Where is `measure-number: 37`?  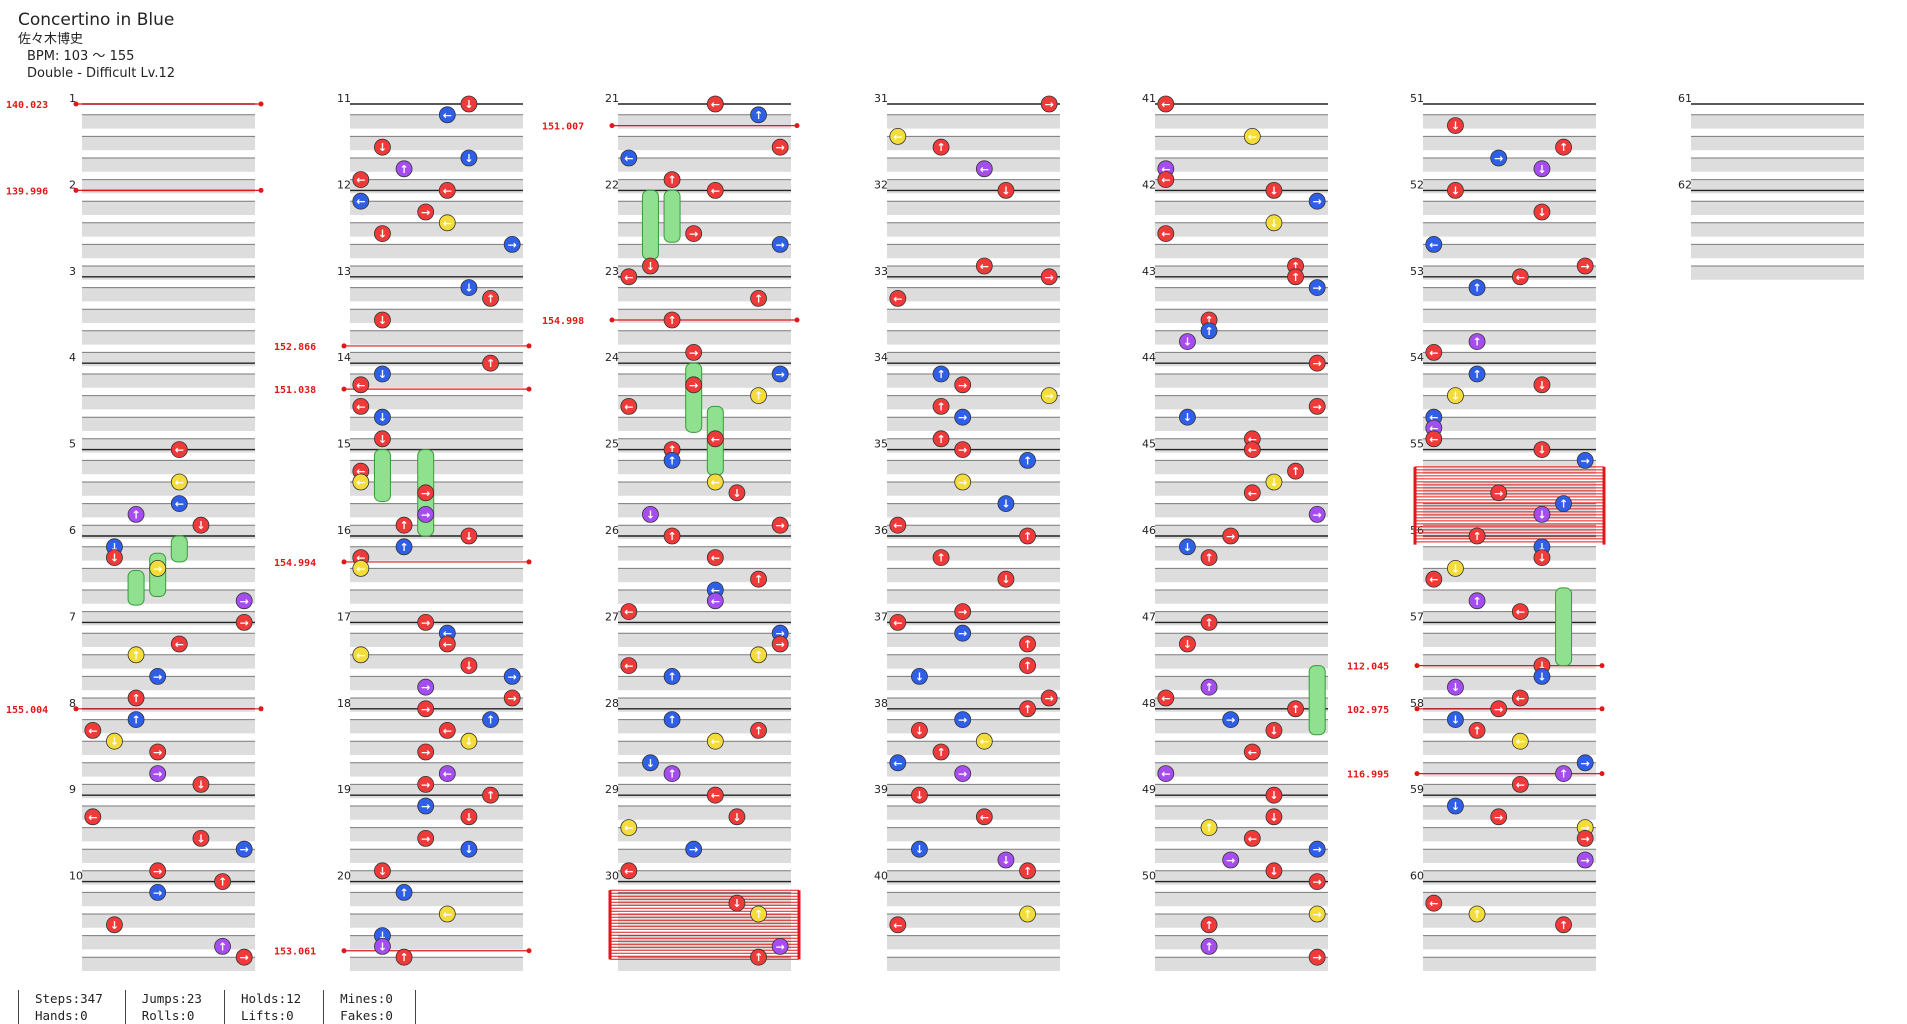 measure-number: 37 is located at coordinates (881, 616).